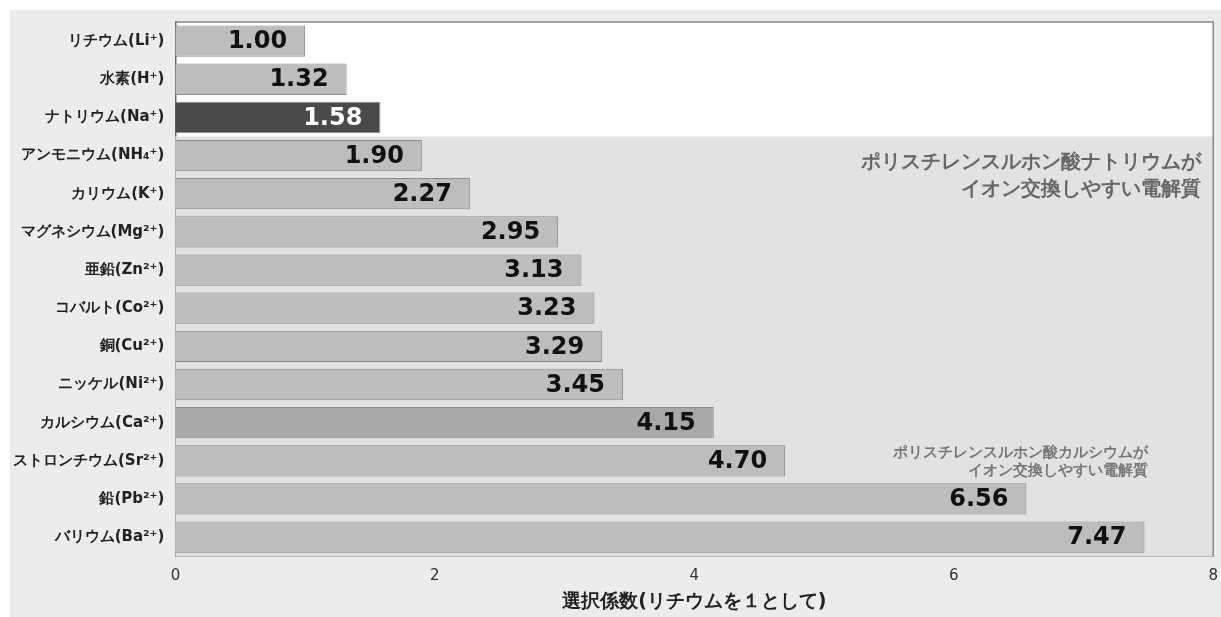 This screenshot has height=617, width=1221. What do you see at coordinates (257, 40) in the screenshot?
I see `data-label: 1.00` at bounding box center [257, 40].